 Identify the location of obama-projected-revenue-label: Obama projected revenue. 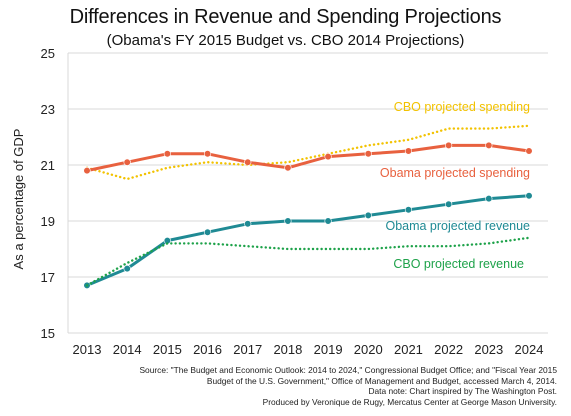
(457, 226).